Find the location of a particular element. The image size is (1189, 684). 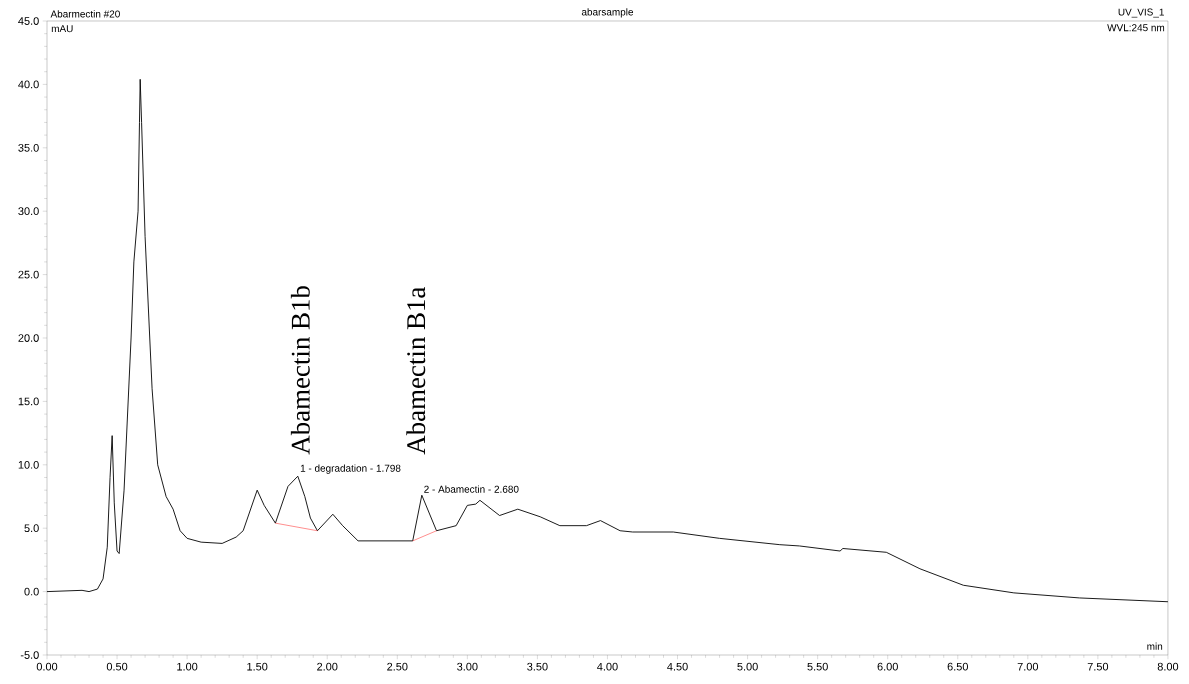

annotation: WVL:245 nm is located at coordinates (1136, 28).